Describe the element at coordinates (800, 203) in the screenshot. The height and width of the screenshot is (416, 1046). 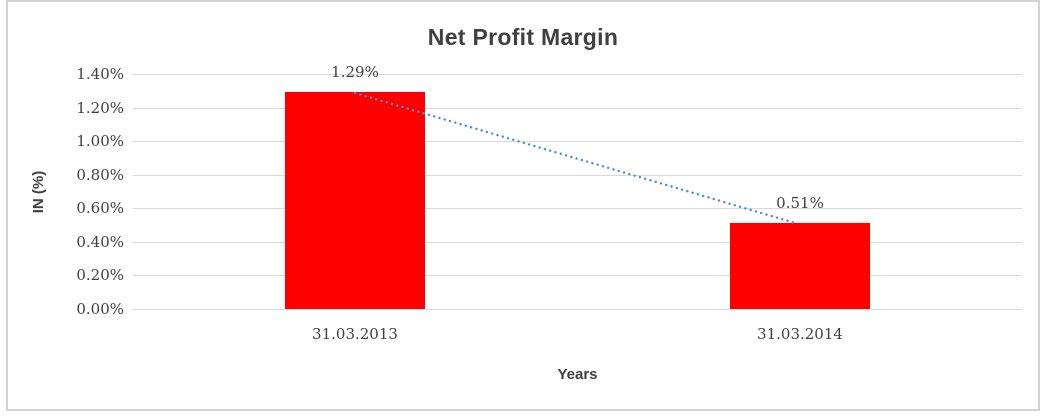
I see `bar-data-label: 0.51%` at that location.